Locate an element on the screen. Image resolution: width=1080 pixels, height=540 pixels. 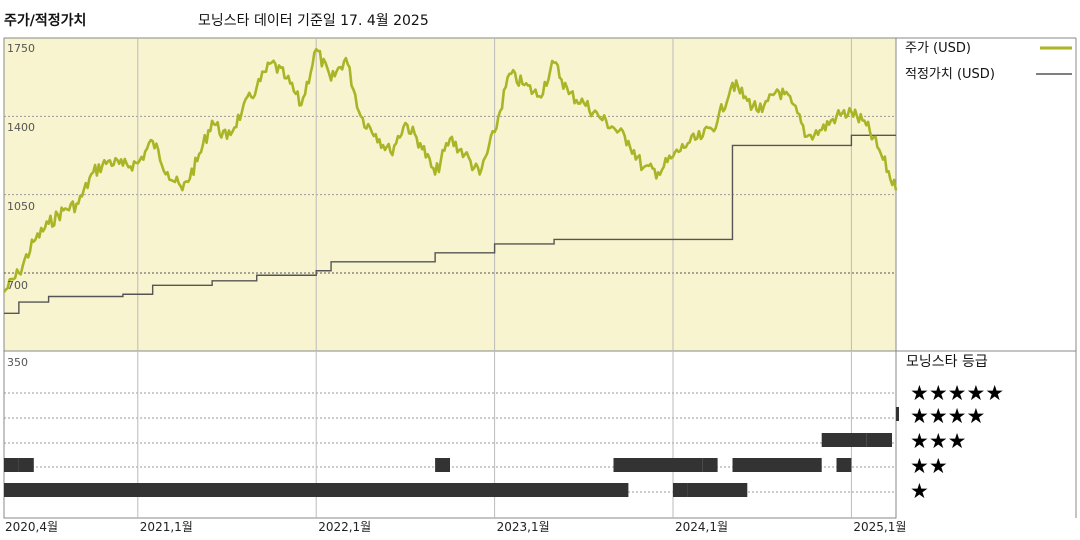
rating-panel-title: 모닝스타 등급 is located at coordinates (947, 362).